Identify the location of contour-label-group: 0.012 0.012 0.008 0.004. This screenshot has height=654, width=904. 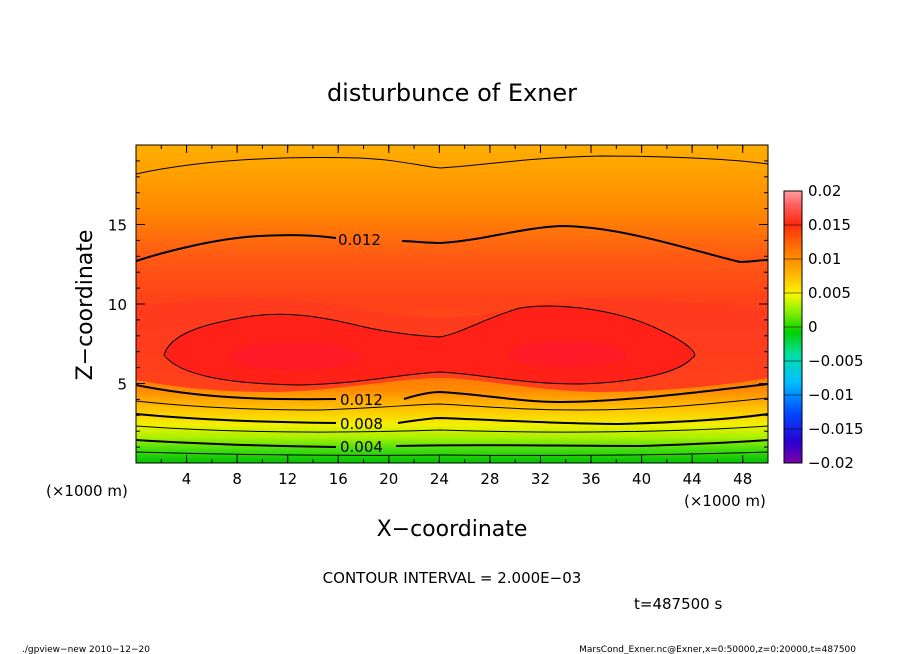
(360, 343).